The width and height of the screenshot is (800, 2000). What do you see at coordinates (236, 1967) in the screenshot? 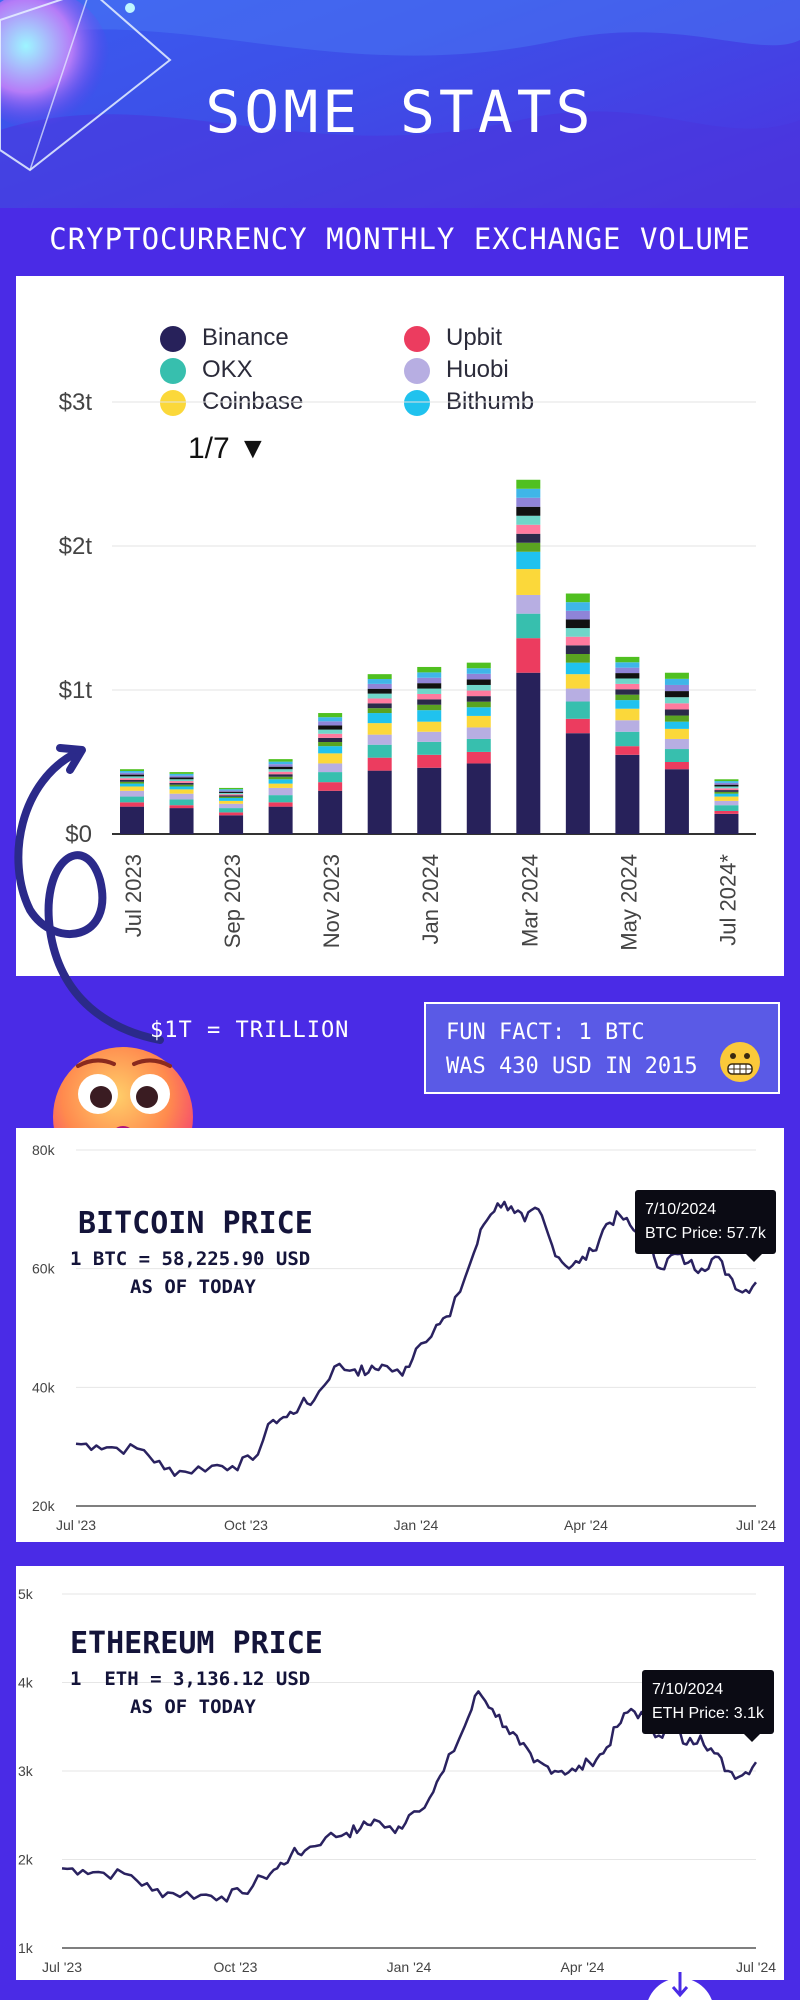
I see `x-tick-label: Oct '23` at bounding box center [236, 1967].